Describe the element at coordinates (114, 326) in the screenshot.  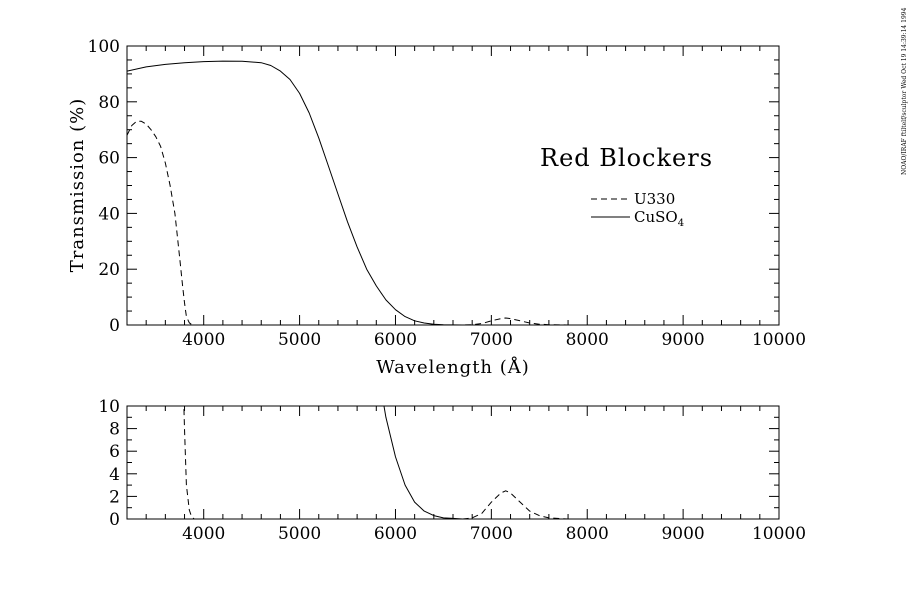
I see `top-y-tick-label: 0` at that location.